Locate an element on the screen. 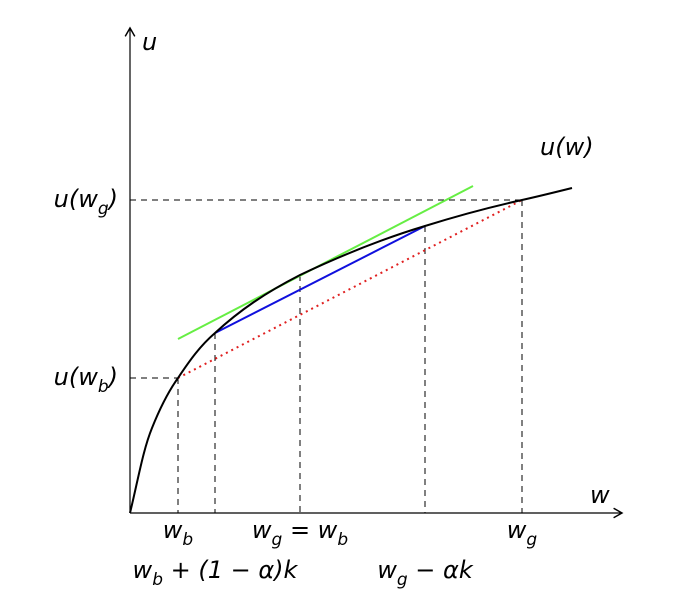 This screenshot has width=684, height=616. x-label: wb + (1 − α)k is located at coordinates (216, 573).